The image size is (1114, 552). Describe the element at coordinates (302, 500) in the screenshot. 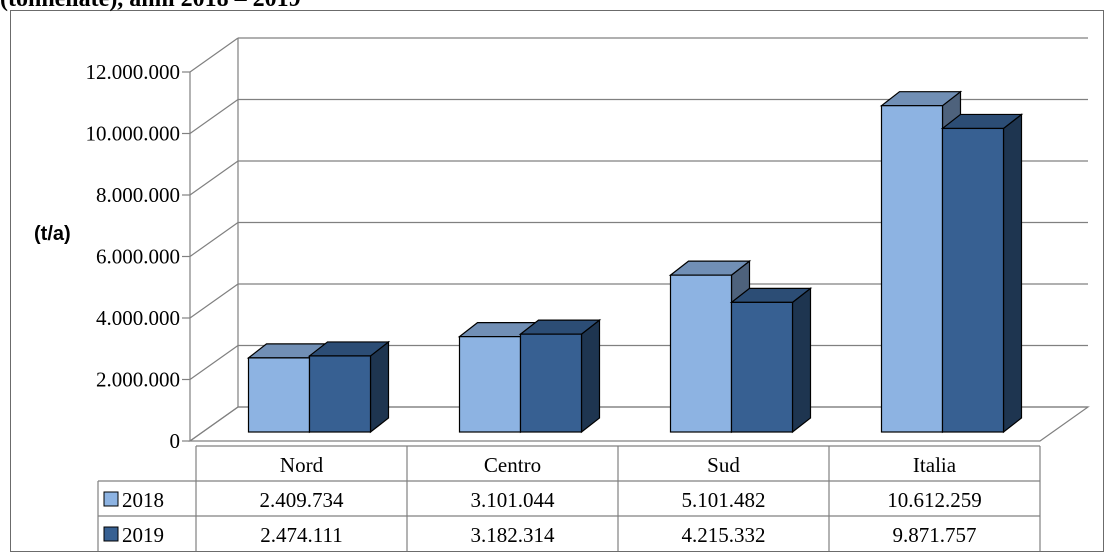

I see `data-table-cell: 2.409.734` at that location.